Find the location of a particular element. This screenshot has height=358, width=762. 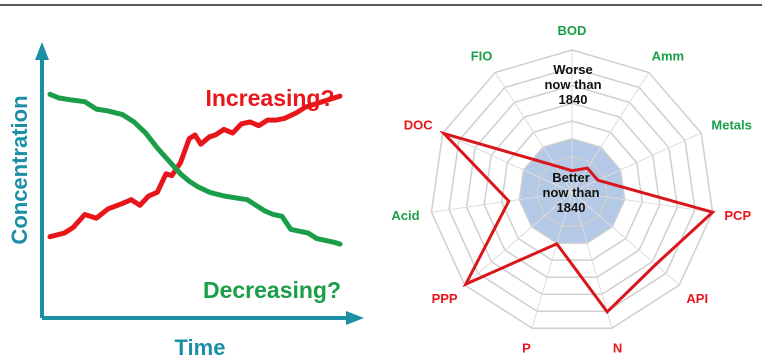

radar-axis-label-ppp: PPP is located at coordinates (445, 298).